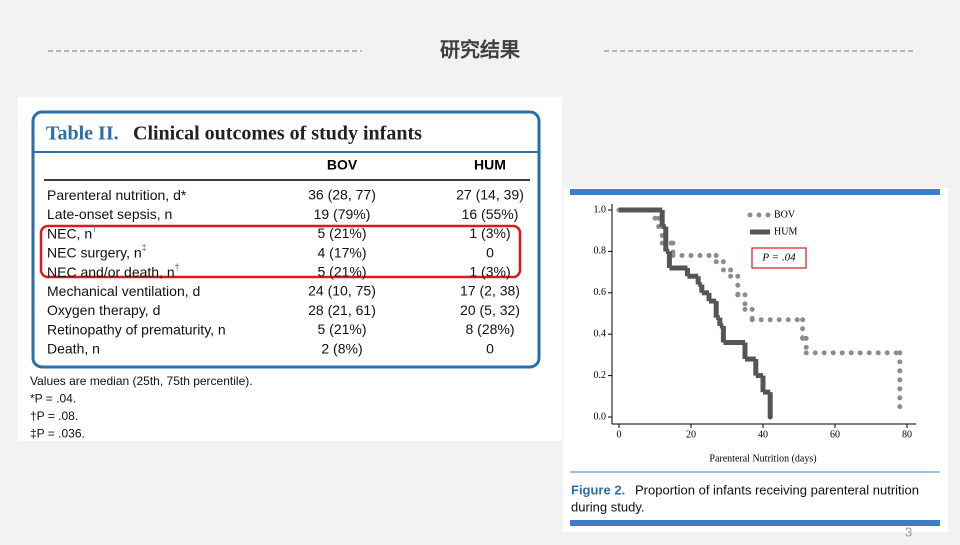 This screenshot has width=960, height=545. I want to click on y-tick-label: 0.2, so click(600, 375).